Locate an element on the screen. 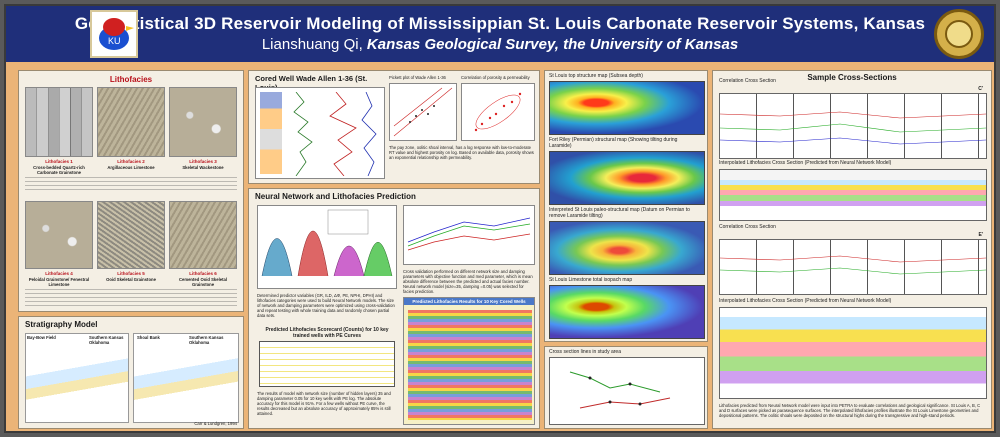 This screenshot has height=437, width=1000. lithofacies-label: Lithofacies 3 is located at coordinates (203, 161).